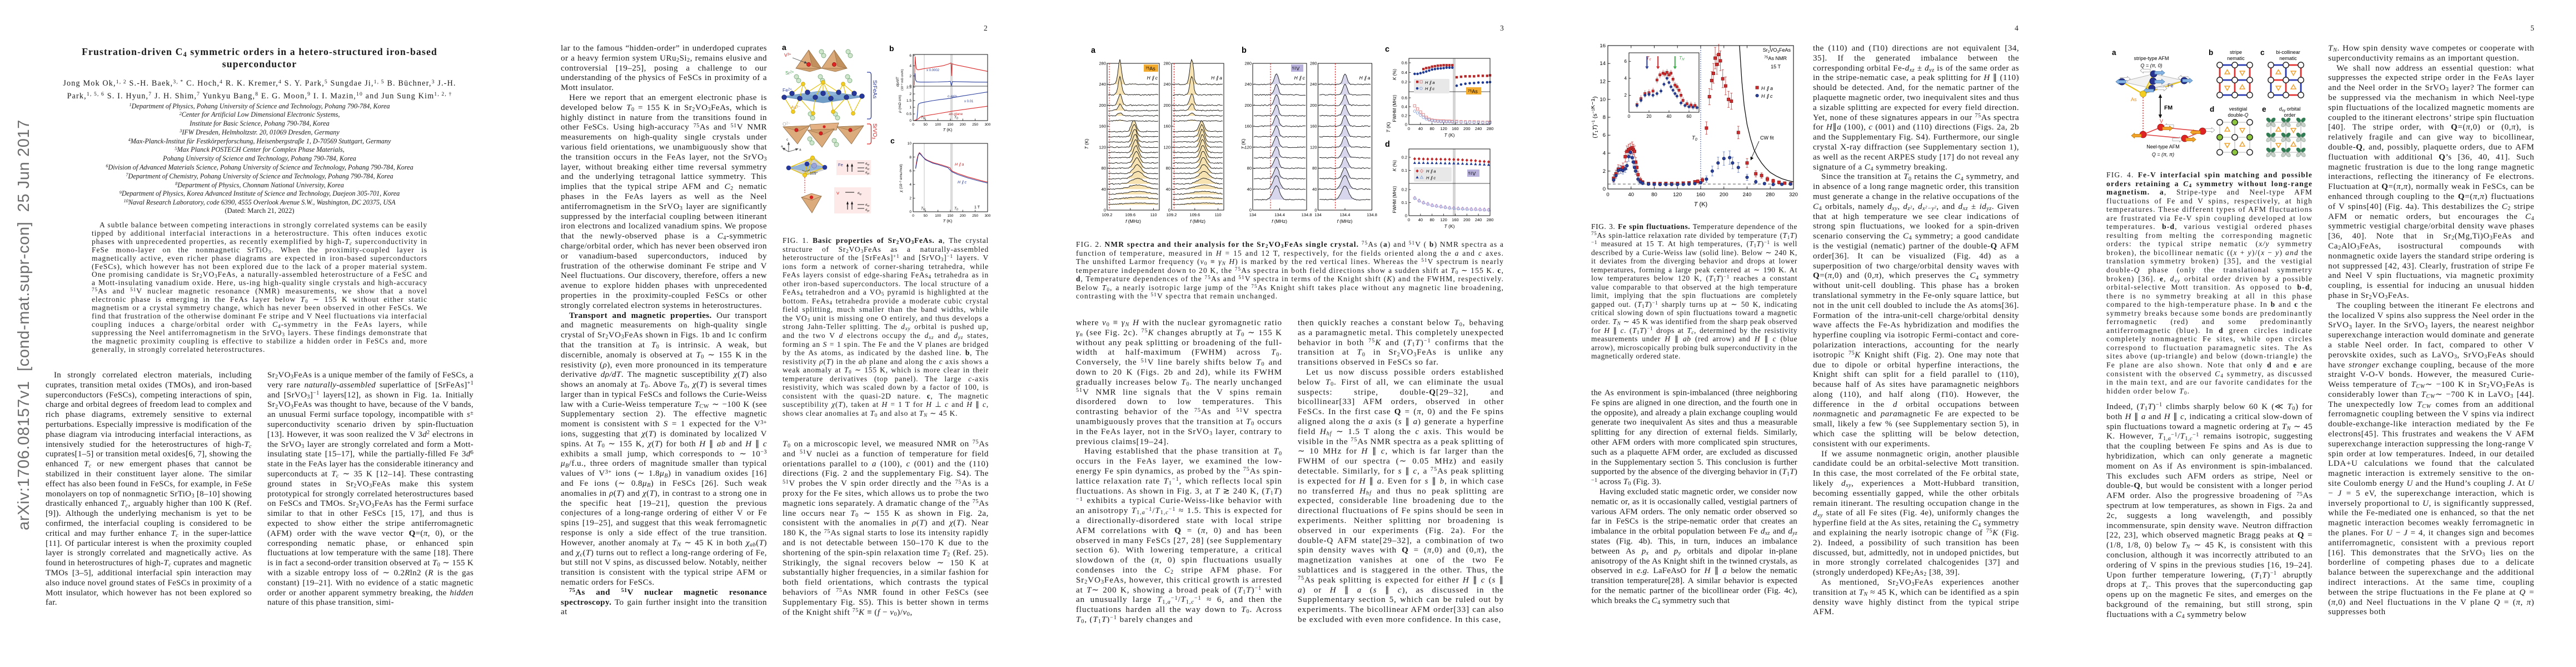  What do you see at coordinates (1404, 202) in the screenshot?
I see `svg-text: 0.1` at bounding box center [1404, 202].